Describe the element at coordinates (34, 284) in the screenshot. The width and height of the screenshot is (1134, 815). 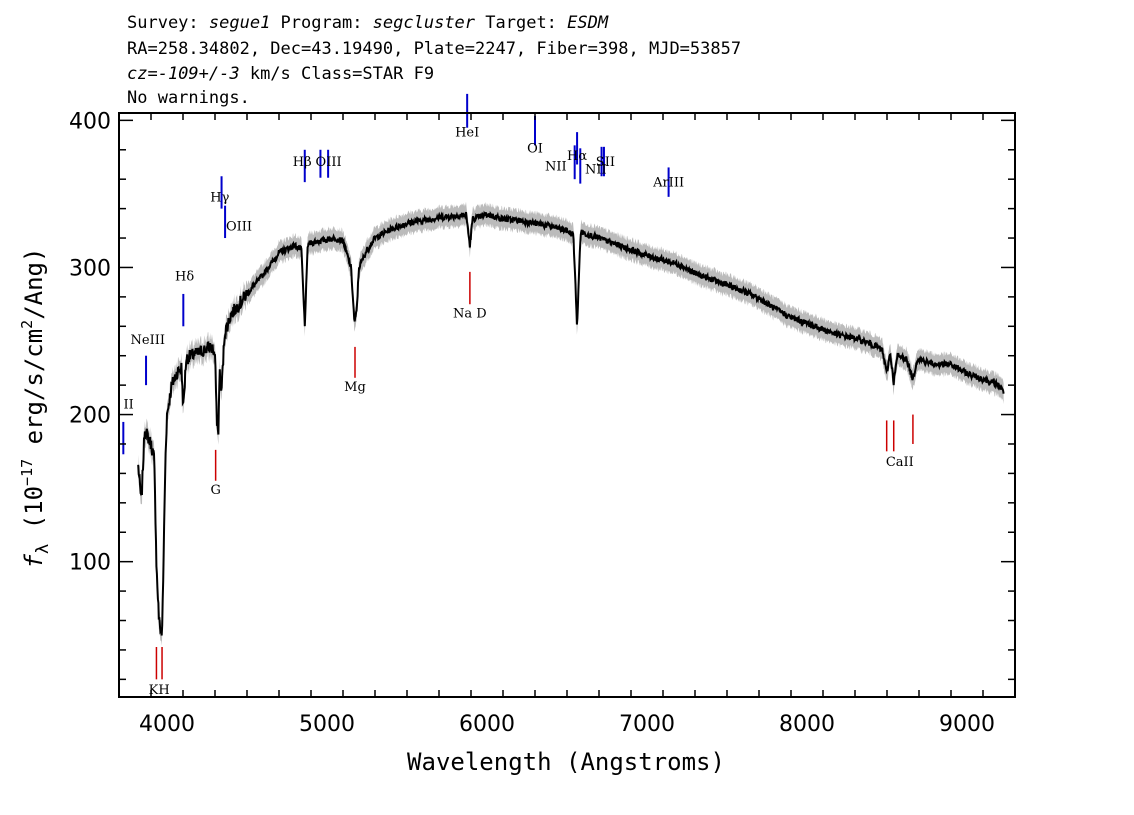
I see `y-axis-title-part: /Ang)` at that location.